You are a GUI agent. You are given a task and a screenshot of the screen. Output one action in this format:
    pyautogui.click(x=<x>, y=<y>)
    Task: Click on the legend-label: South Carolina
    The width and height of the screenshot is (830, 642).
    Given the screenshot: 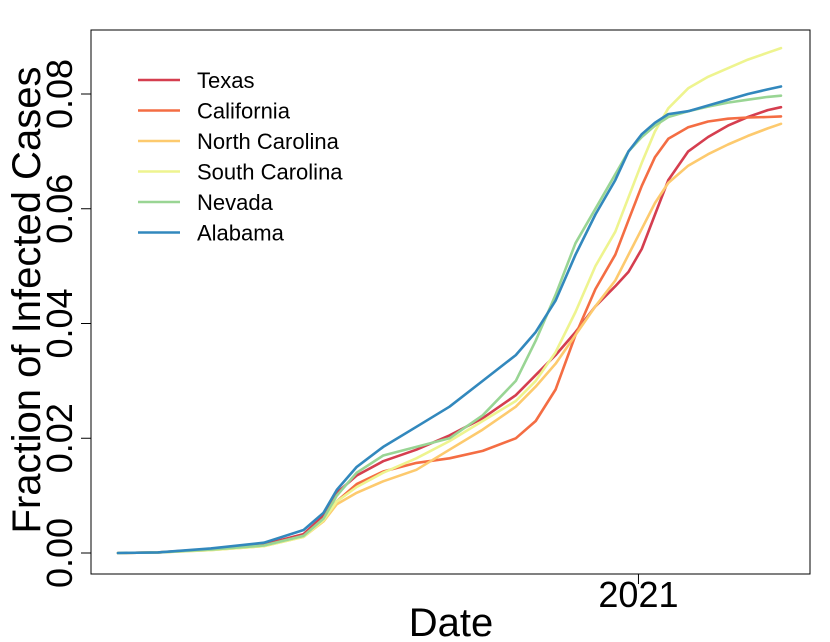 What is the action you would take?
    pyautogui.click(x=270, y=172)
    